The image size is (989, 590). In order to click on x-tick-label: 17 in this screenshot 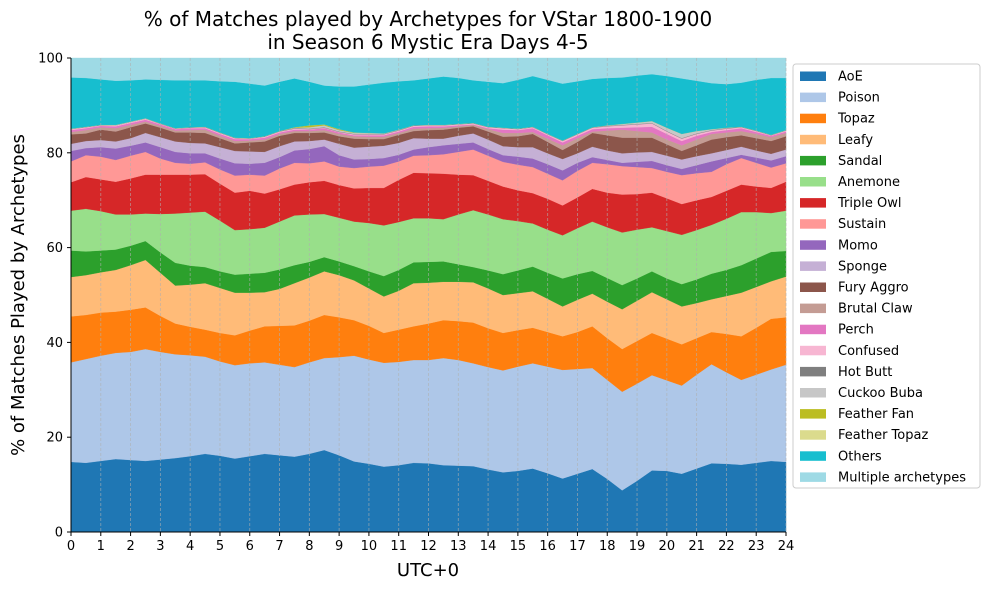, I will do `click(577, 546)`.